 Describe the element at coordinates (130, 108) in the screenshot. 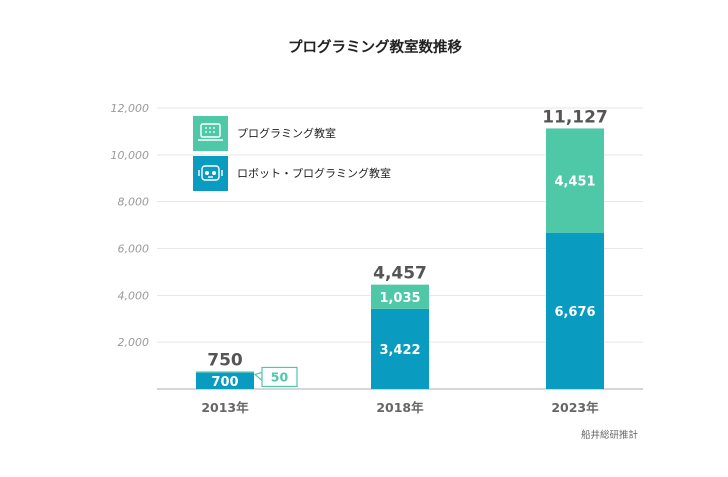

I see `y-tick-label: 12,000` at that location.